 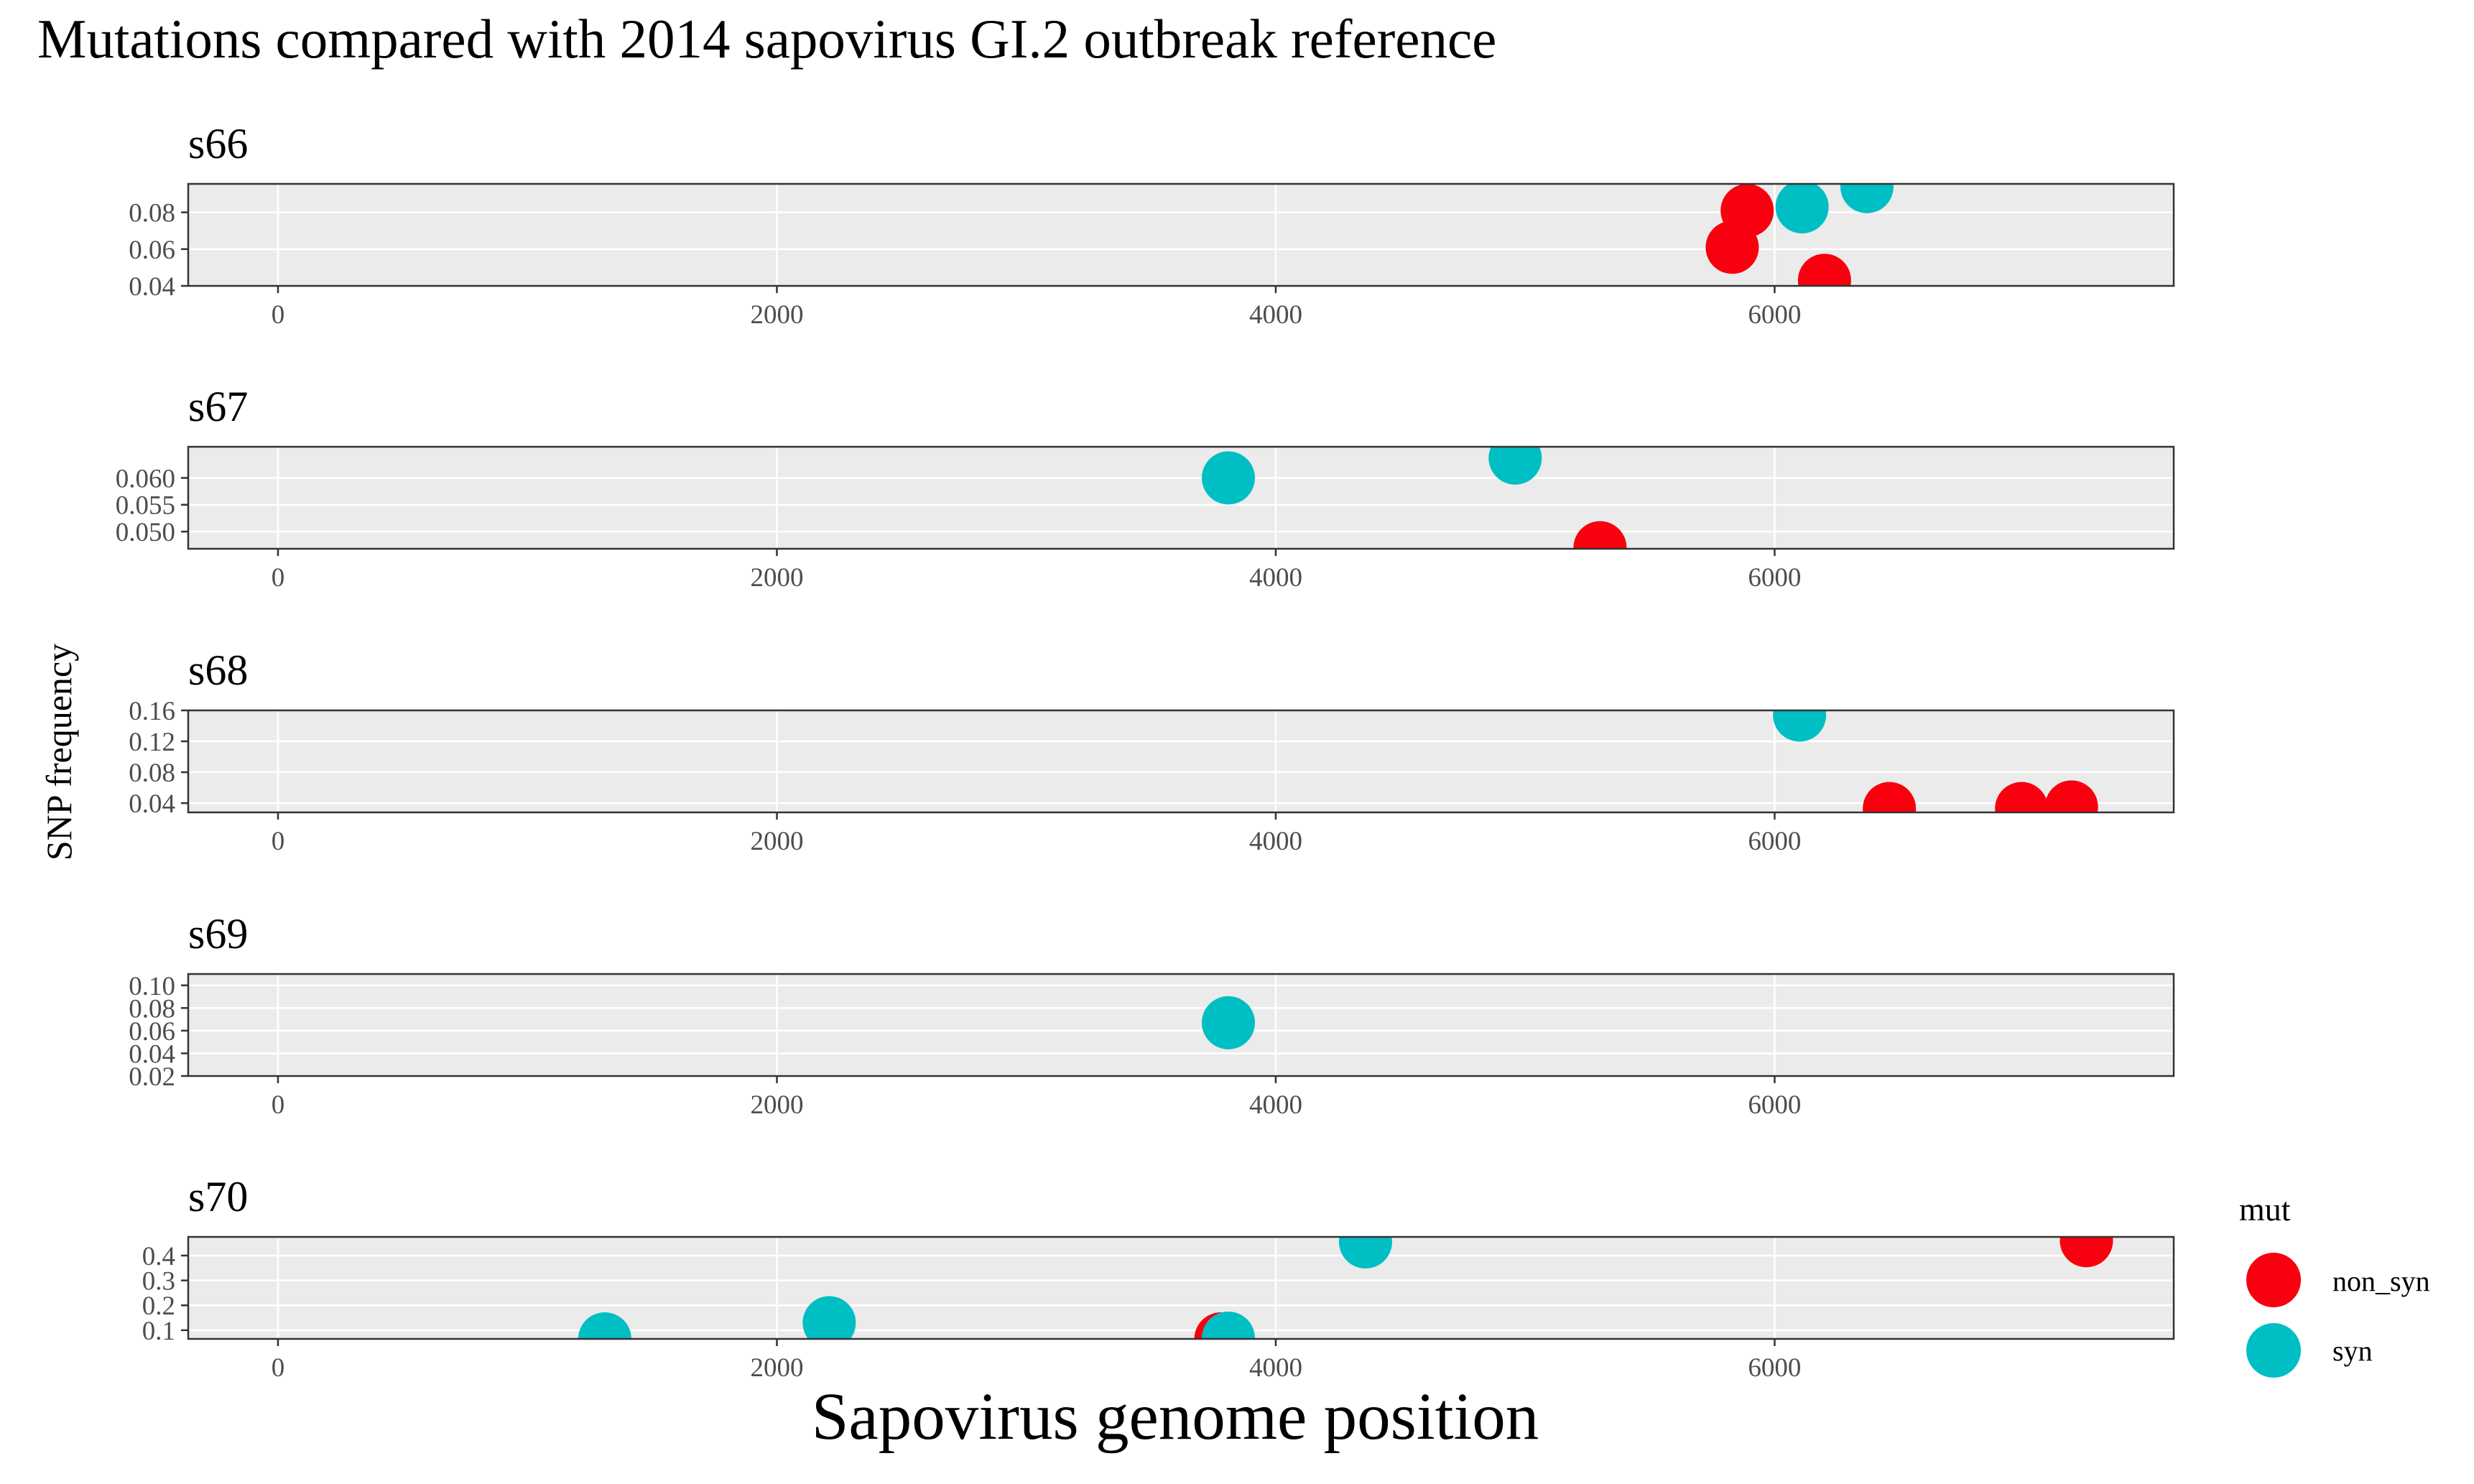 What do you see at coordinates (152, 1077) in the screenshot?
I see `y-tick-label: 0.02` at bounding box center [152, 1077].